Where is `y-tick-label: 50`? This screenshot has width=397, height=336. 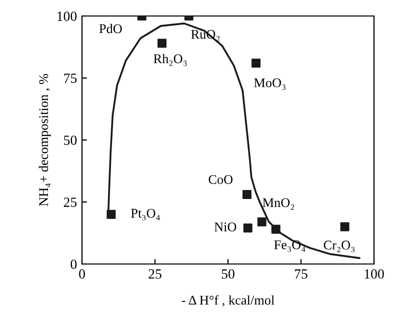
y-tick-label: 50 is located at coordinates (70, 140).